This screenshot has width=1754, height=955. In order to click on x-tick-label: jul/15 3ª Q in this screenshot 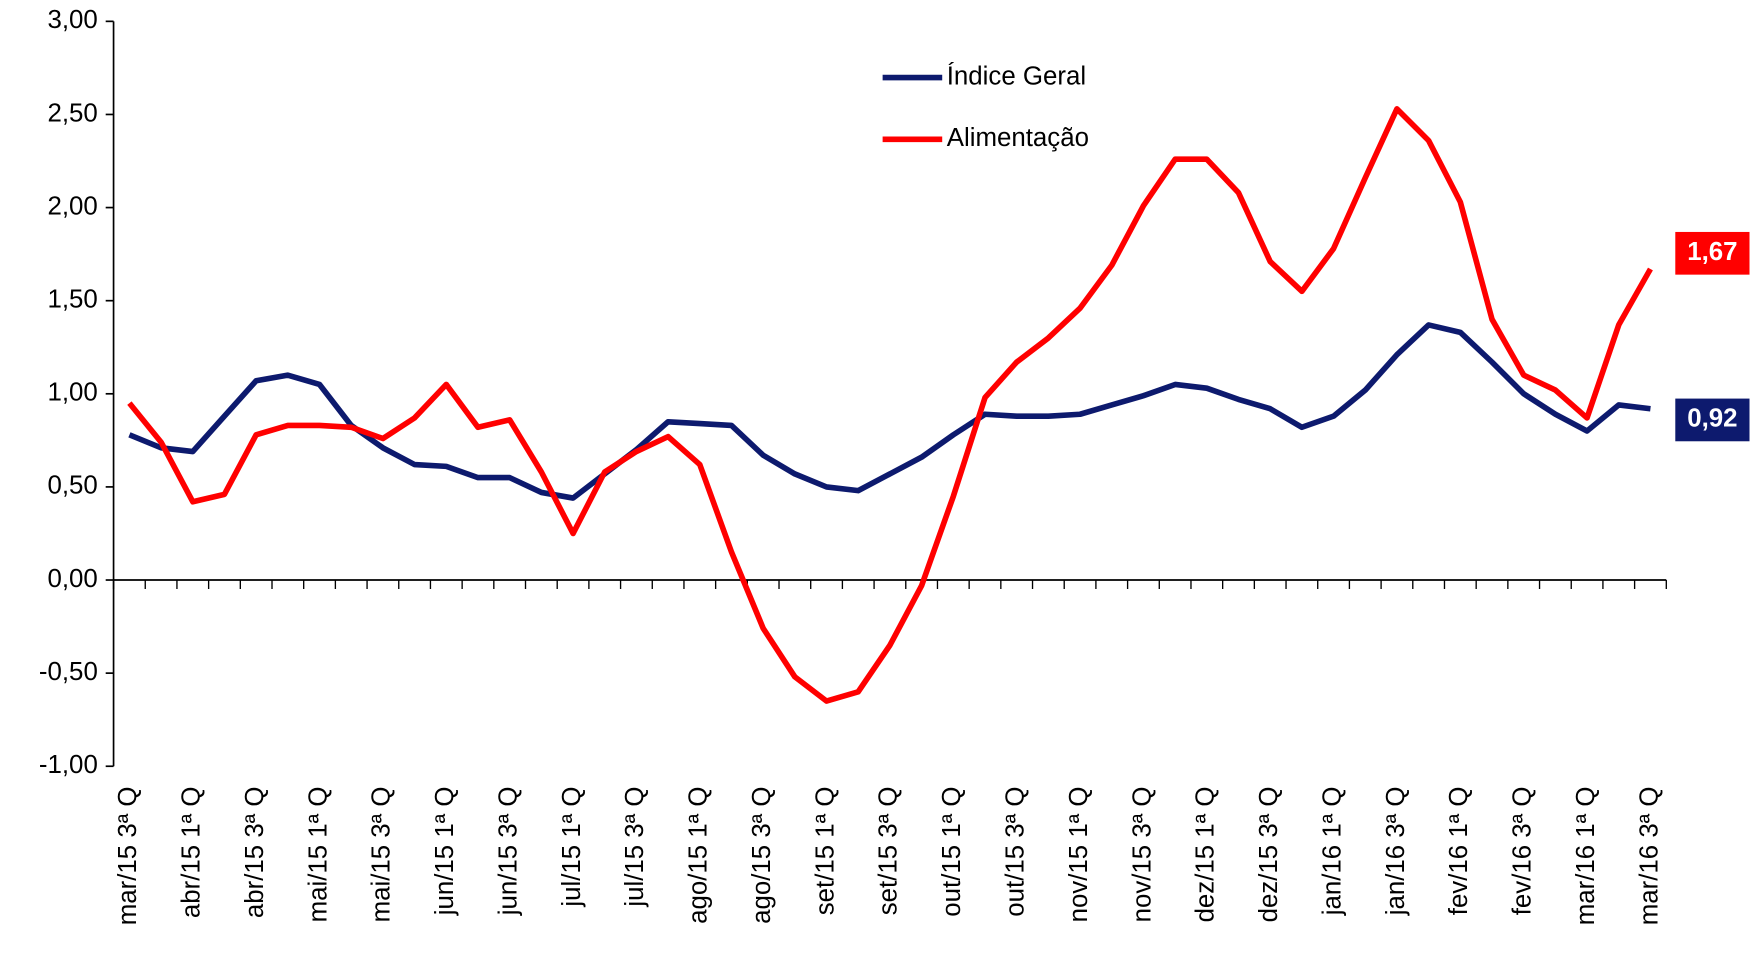, I will do `click(635, 846)`.